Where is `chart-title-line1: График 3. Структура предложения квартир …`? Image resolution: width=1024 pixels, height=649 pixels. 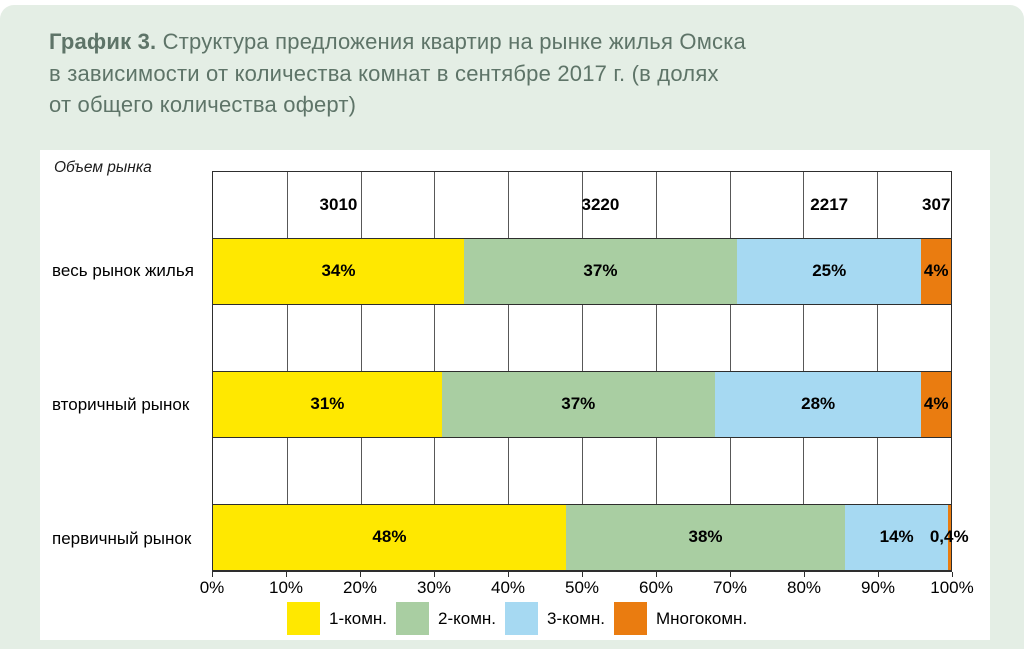 chart-title-line1: График 3. Структура предложения квартир … is located at coordinates (514, 42).